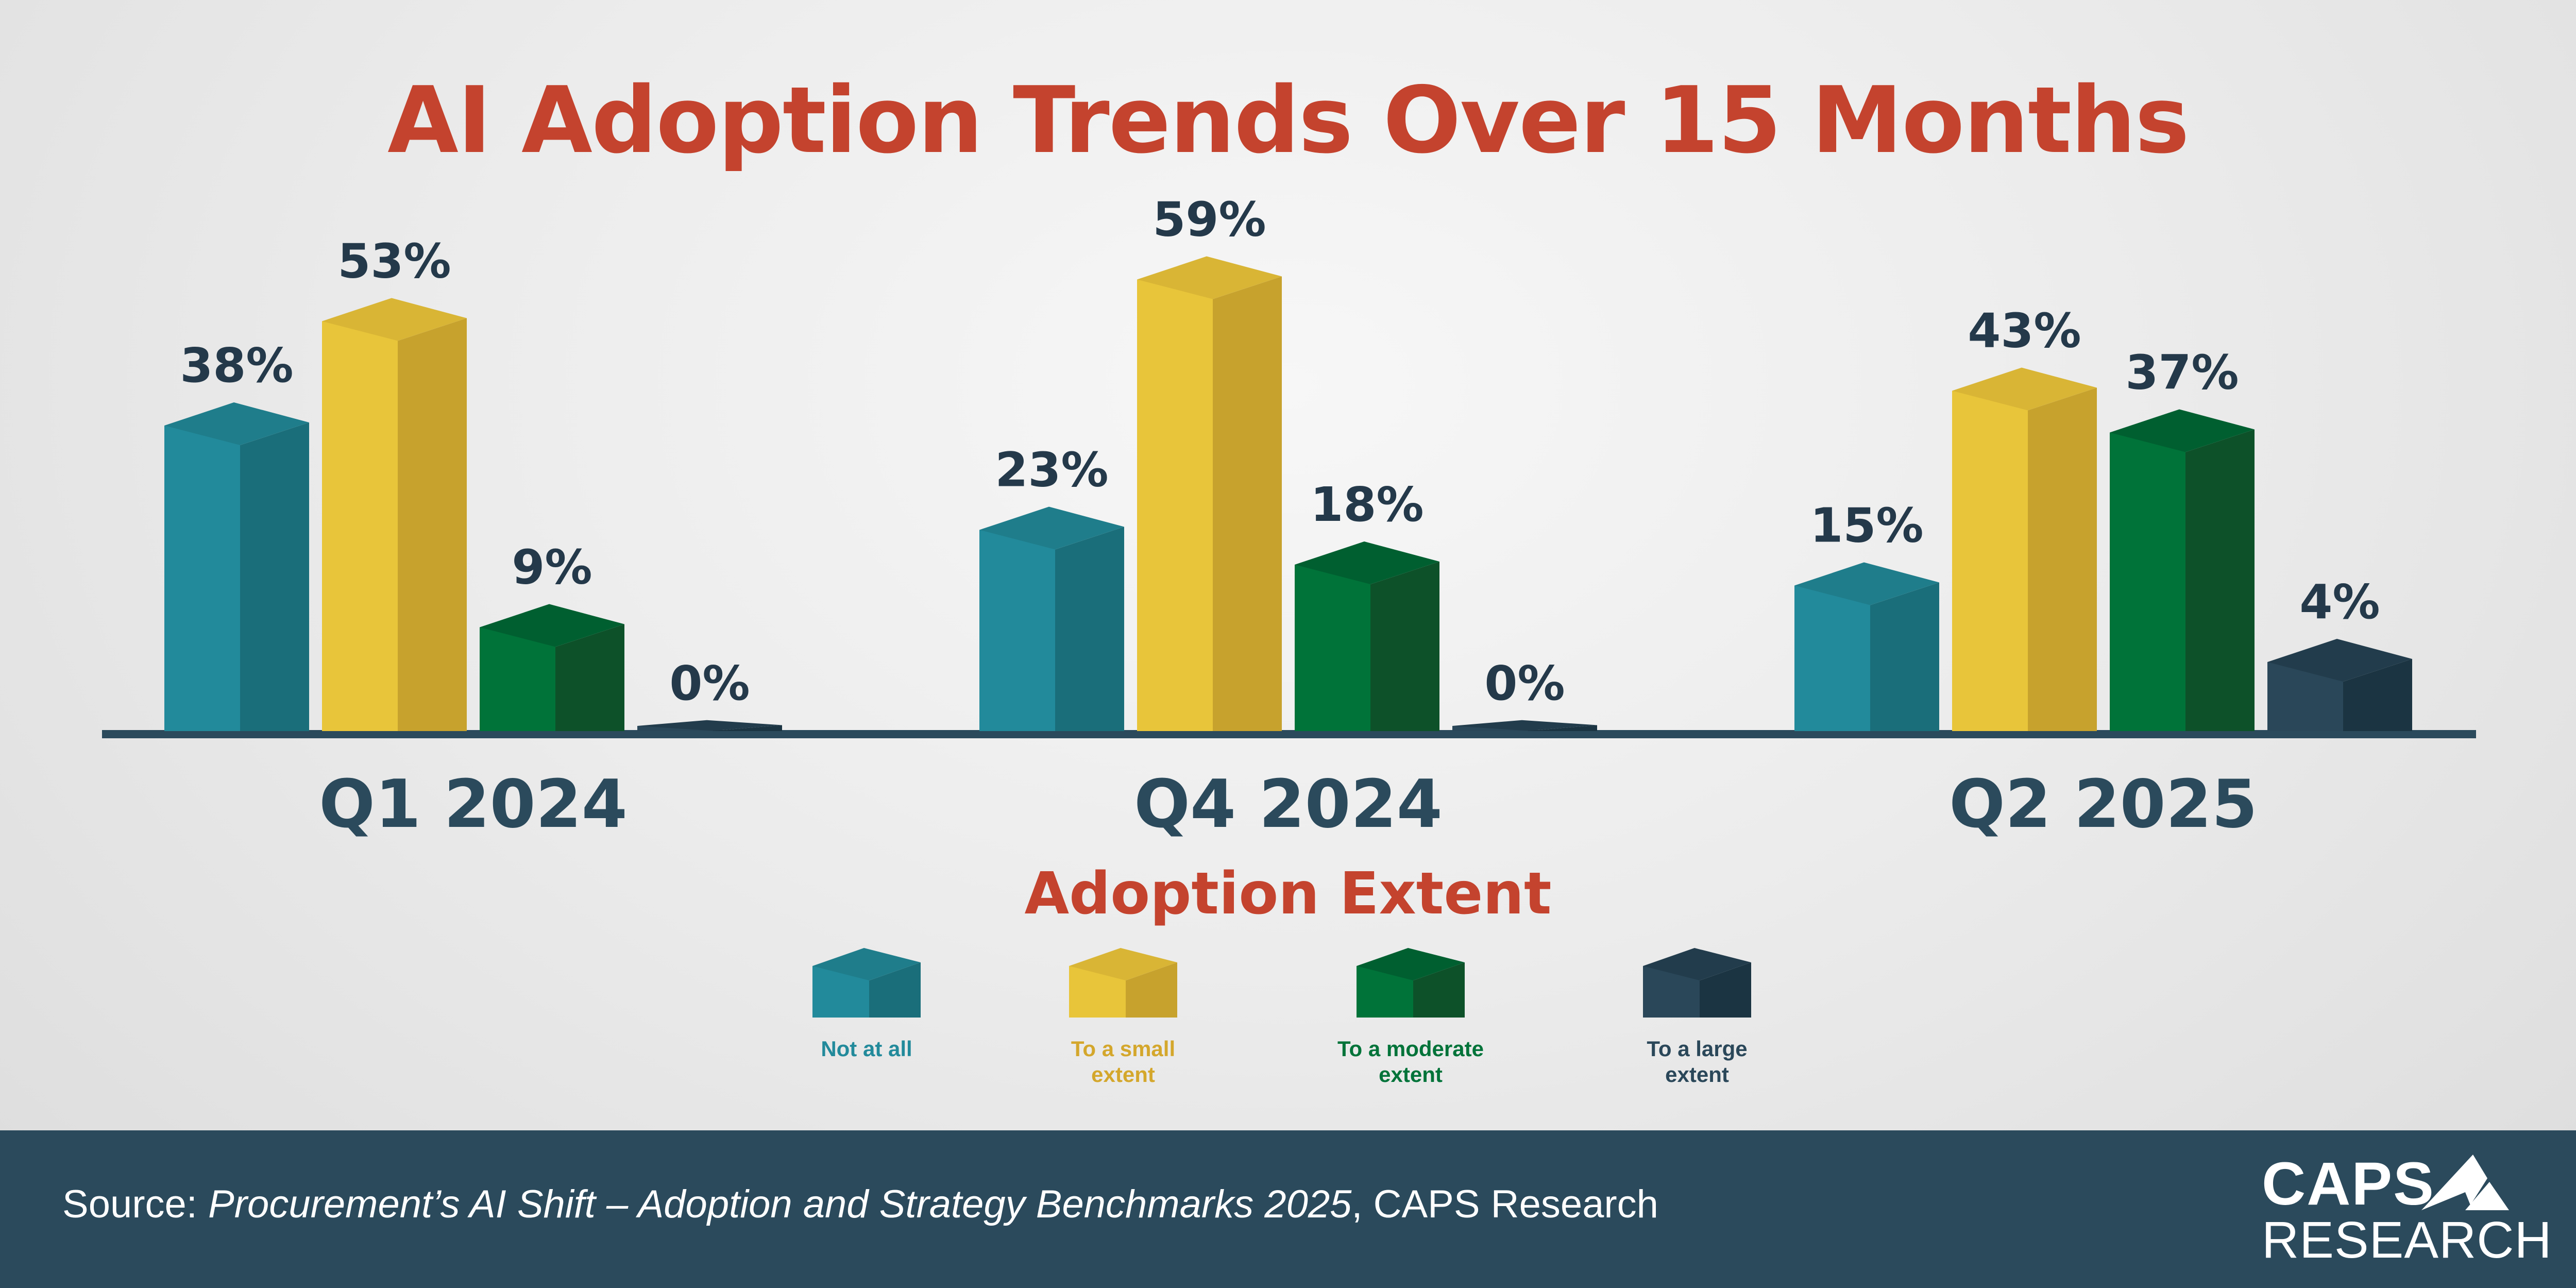 The height and width of the screenshot is (1288, 2576). I want to click on legend-item: Not at all, so click(866, 1005).